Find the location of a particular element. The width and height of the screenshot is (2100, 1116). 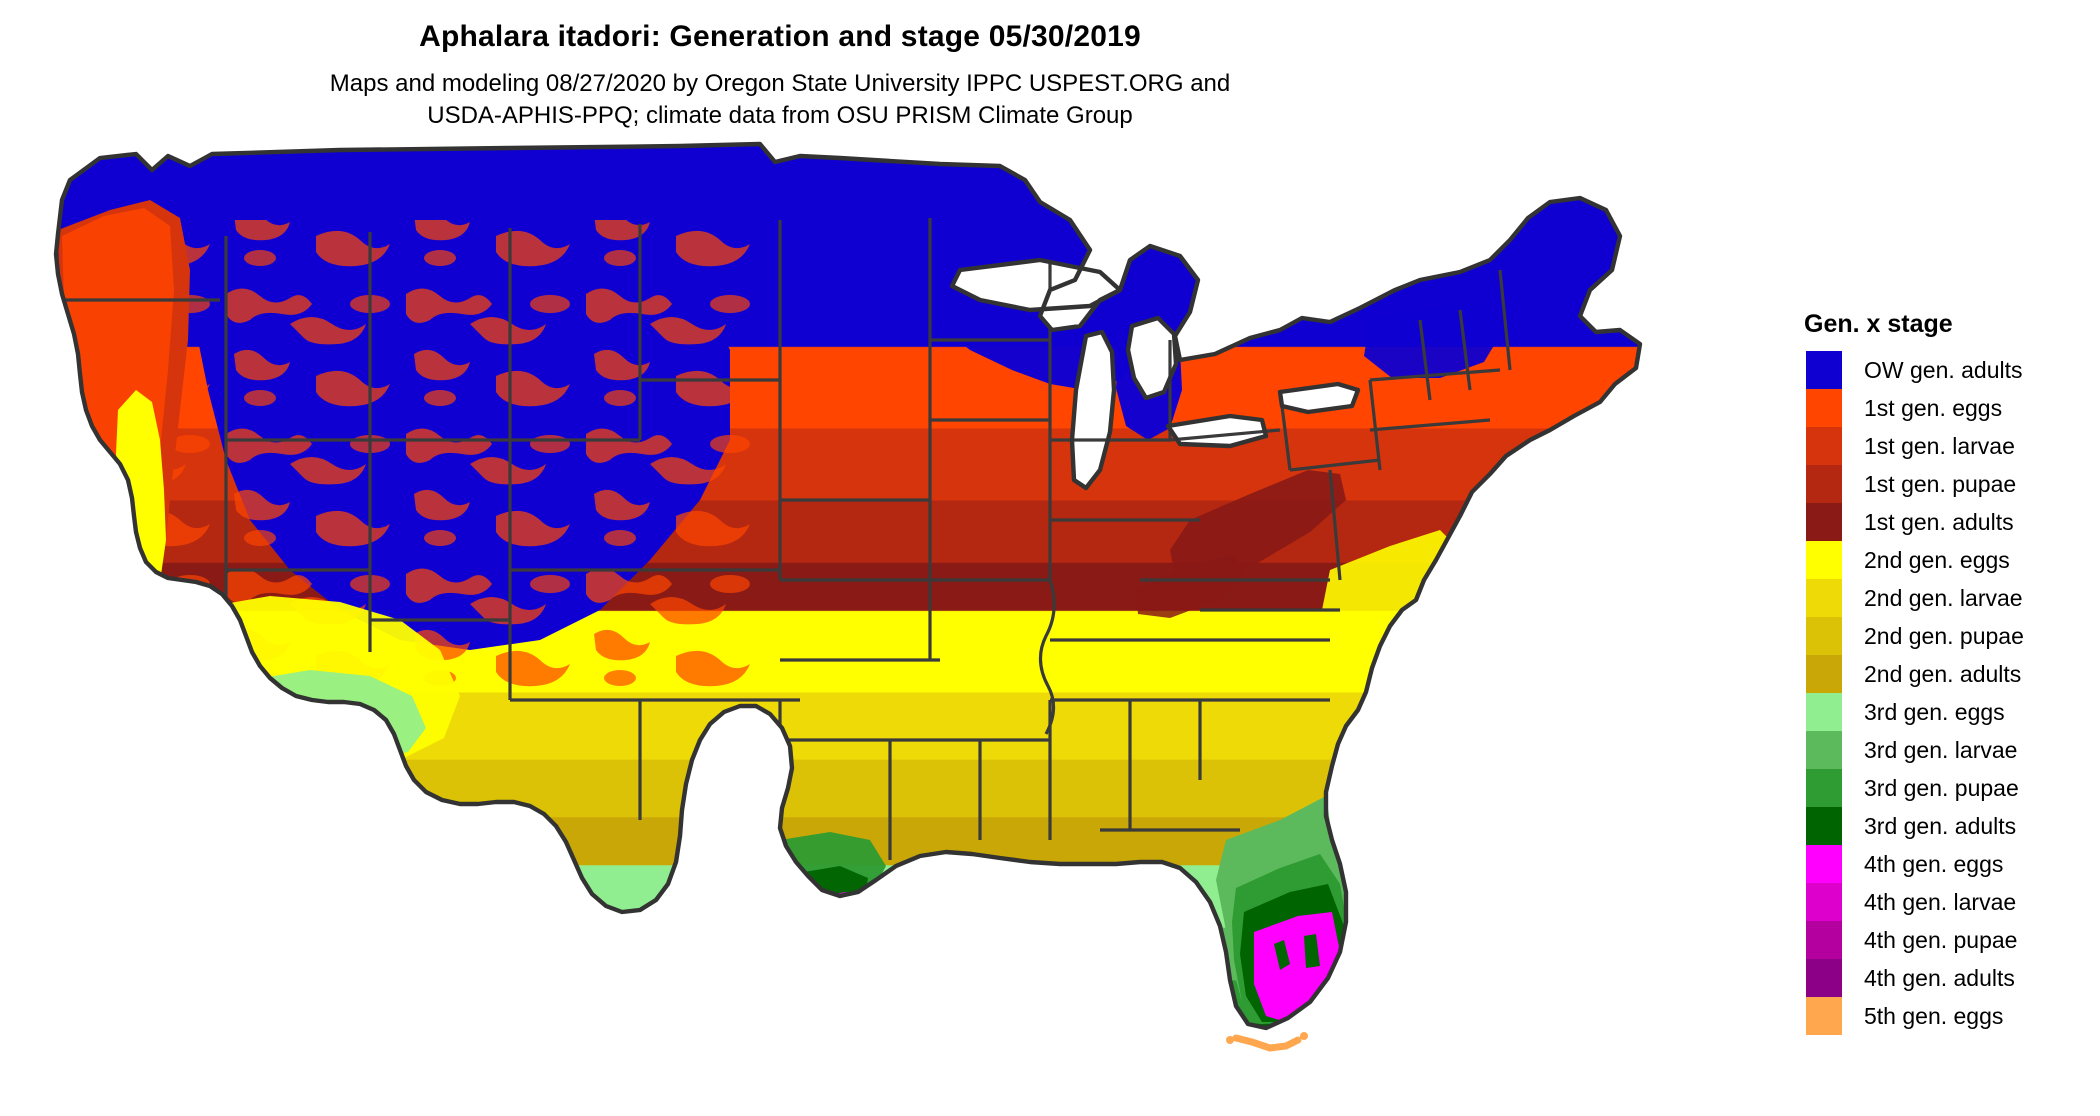

florida-peninsula-magenta is located at coordinates (1297, 967).